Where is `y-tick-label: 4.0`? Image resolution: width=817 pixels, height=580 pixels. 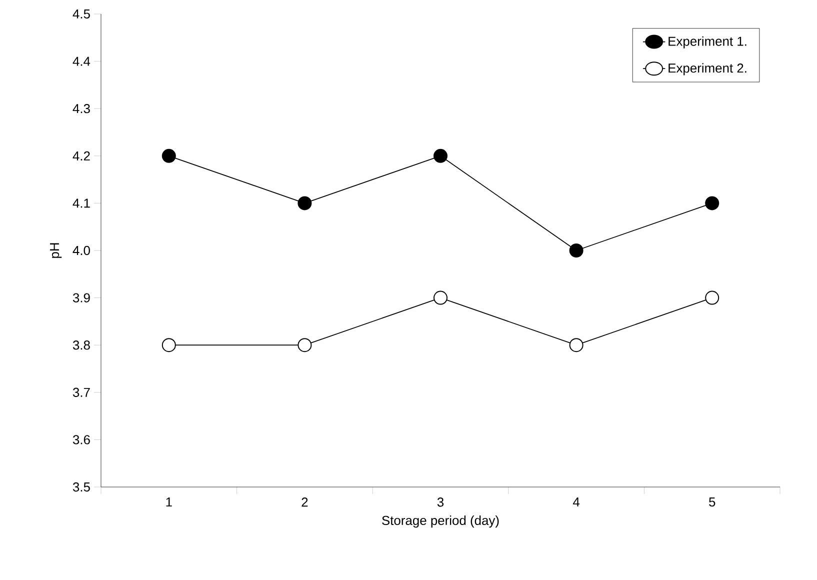 y-tick-label: 4.0 is located at coordinates (81, 251).